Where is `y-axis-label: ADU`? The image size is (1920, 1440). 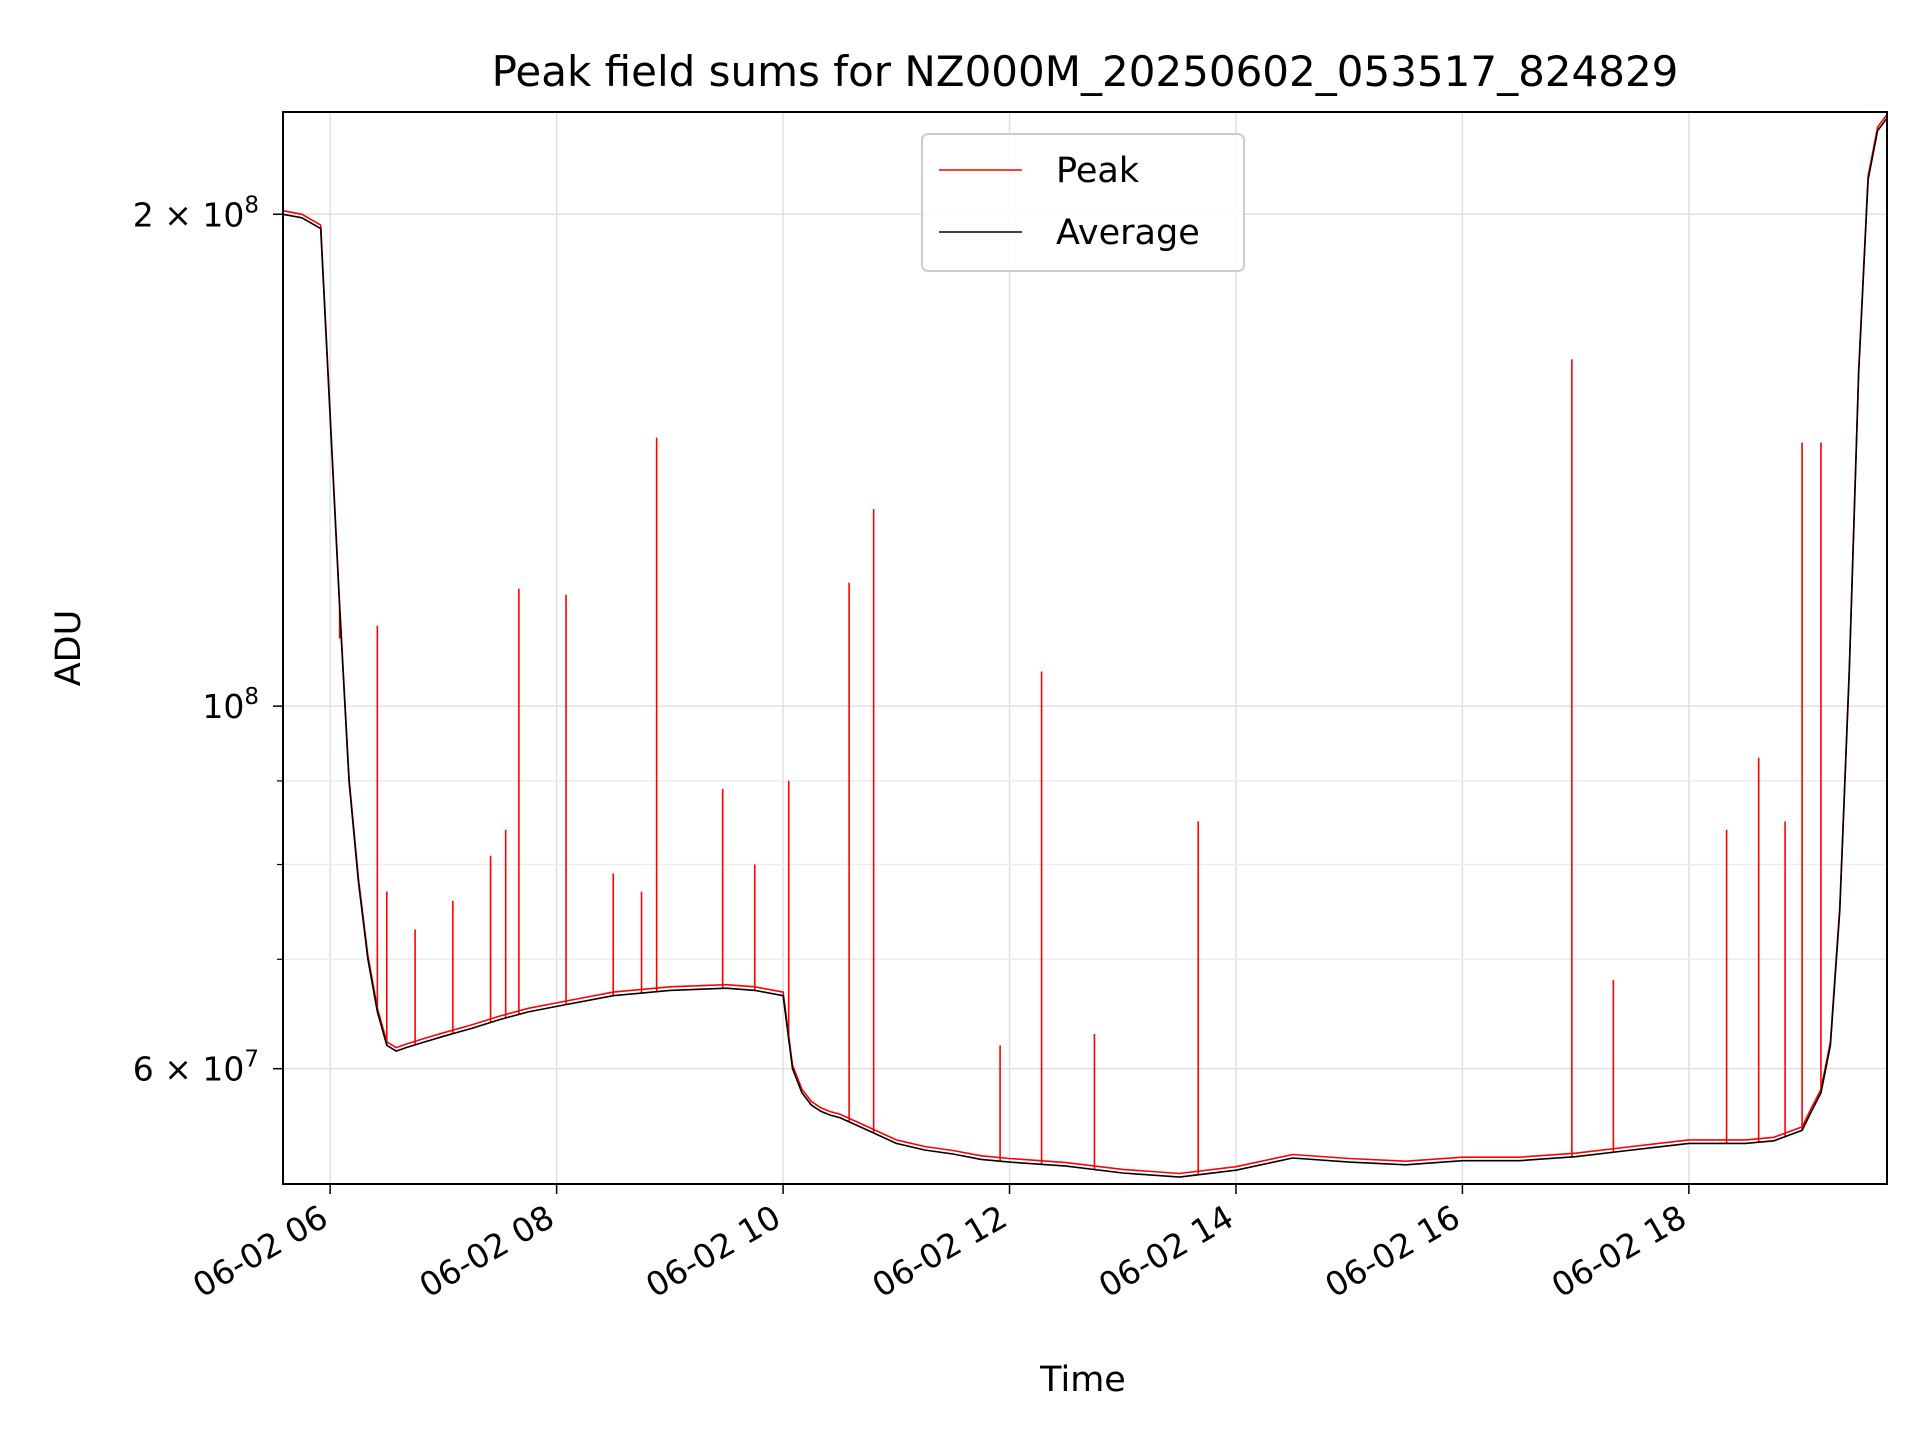
y-axis-label: ADU is located at coordinates (69, 648).